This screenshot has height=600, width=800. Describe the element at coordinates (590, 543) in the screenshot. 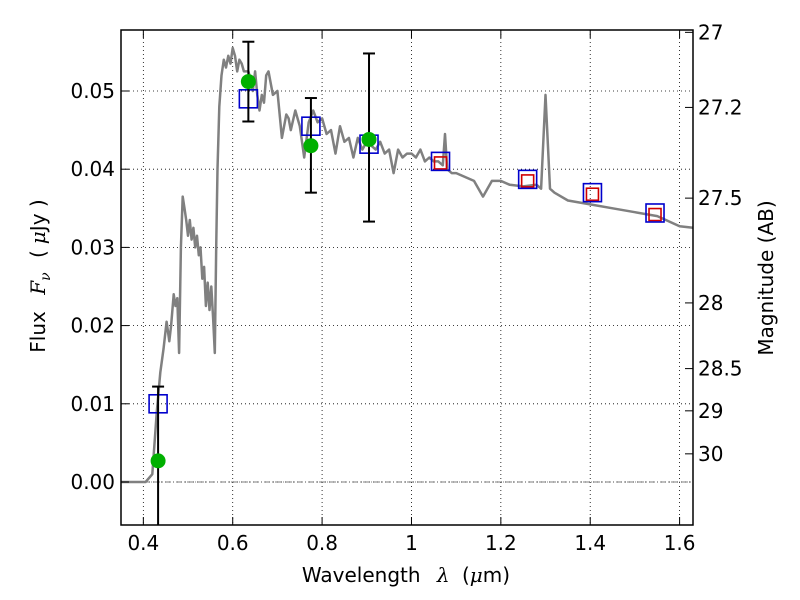

I see `x-tick-label: 1.4` at that location.